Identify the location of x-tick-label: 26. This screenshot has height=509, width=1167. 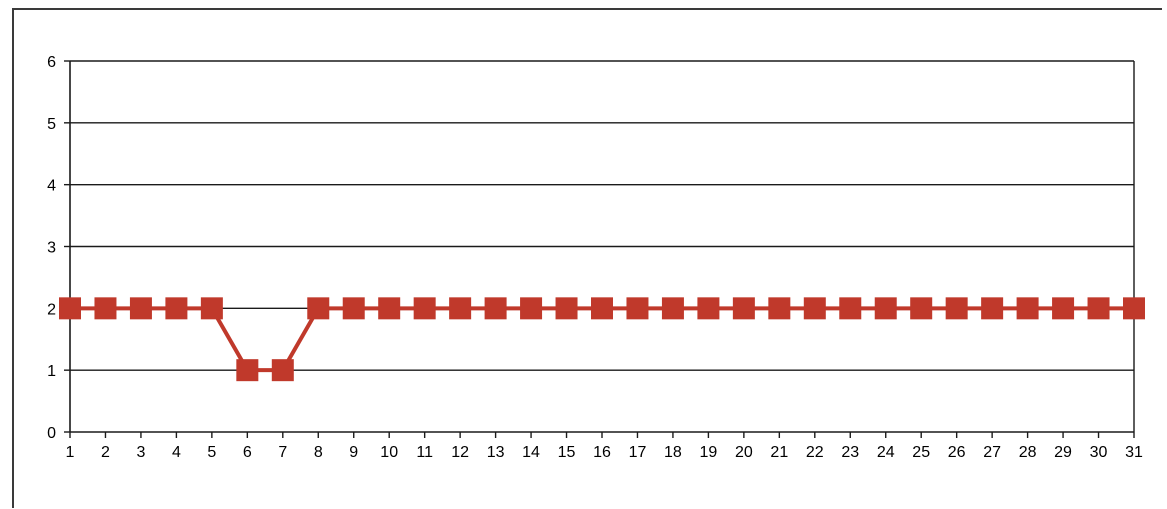
(957, 452).